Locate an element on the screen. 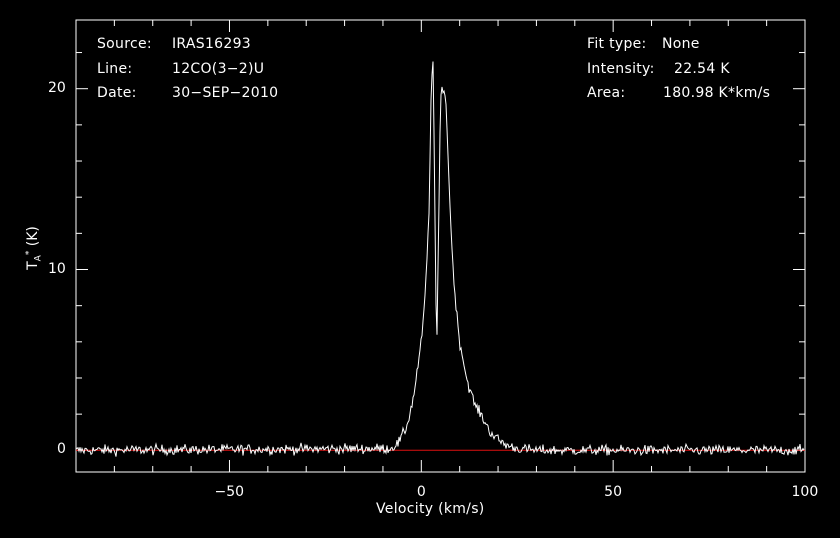  x-tick-label: 100 is located at coordinates (805, 492).